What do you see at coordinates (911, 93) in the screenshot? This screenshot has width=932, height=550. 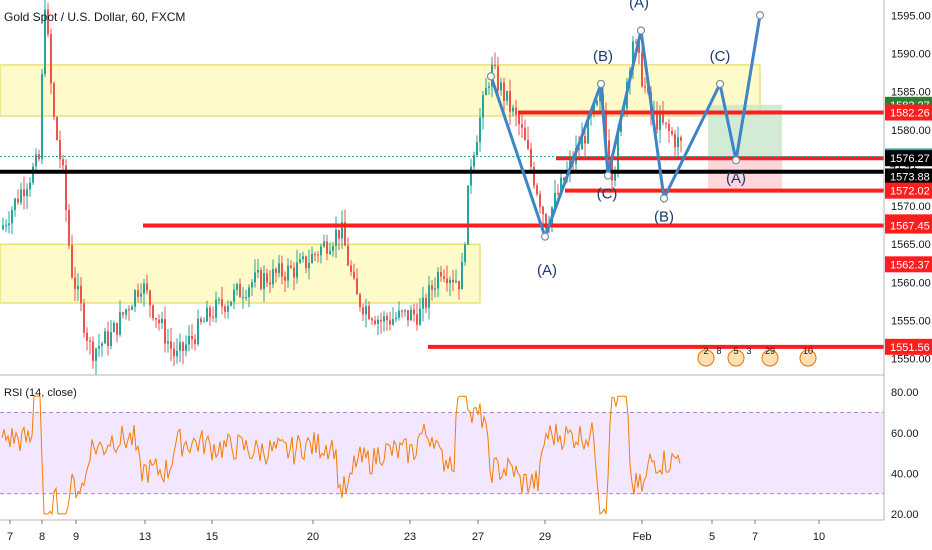 I see `price-tick-label: 1585.00` at bounding box center [911, 93].